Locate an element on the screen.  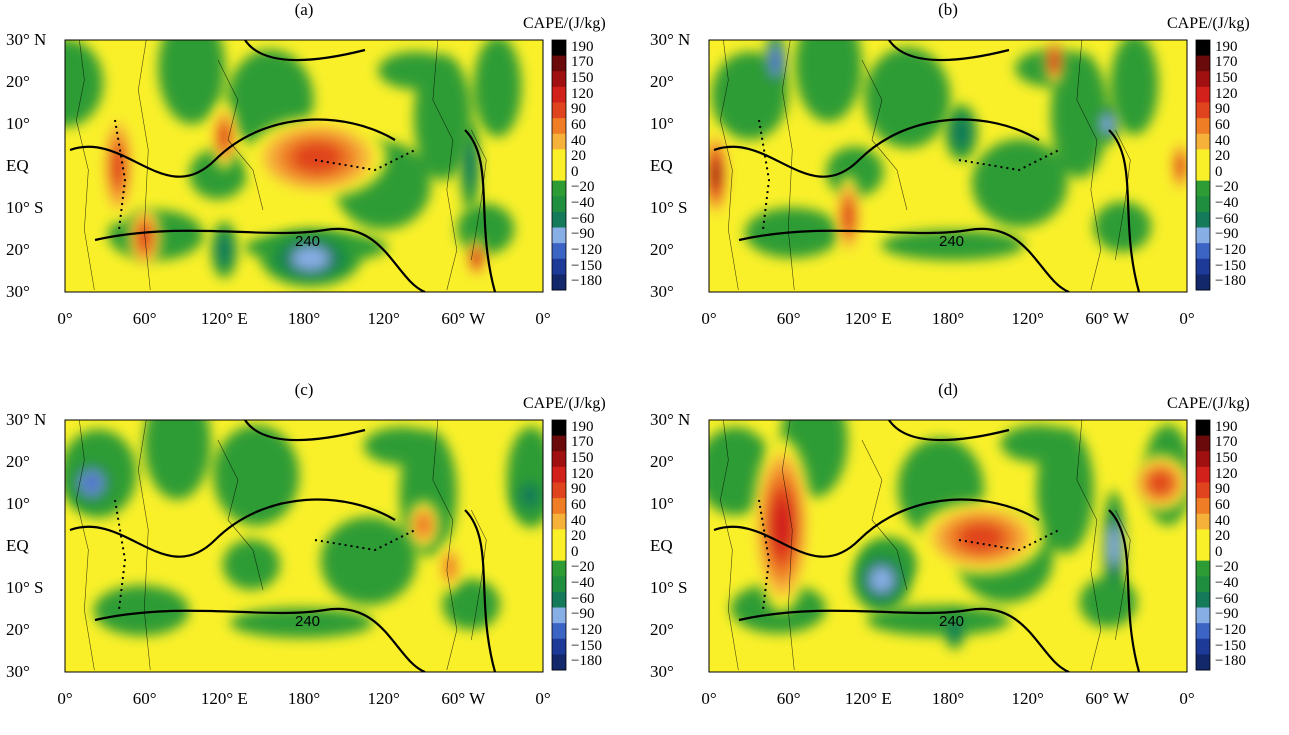
colorbar-label: 190 is located at coordinates (1226, 426).